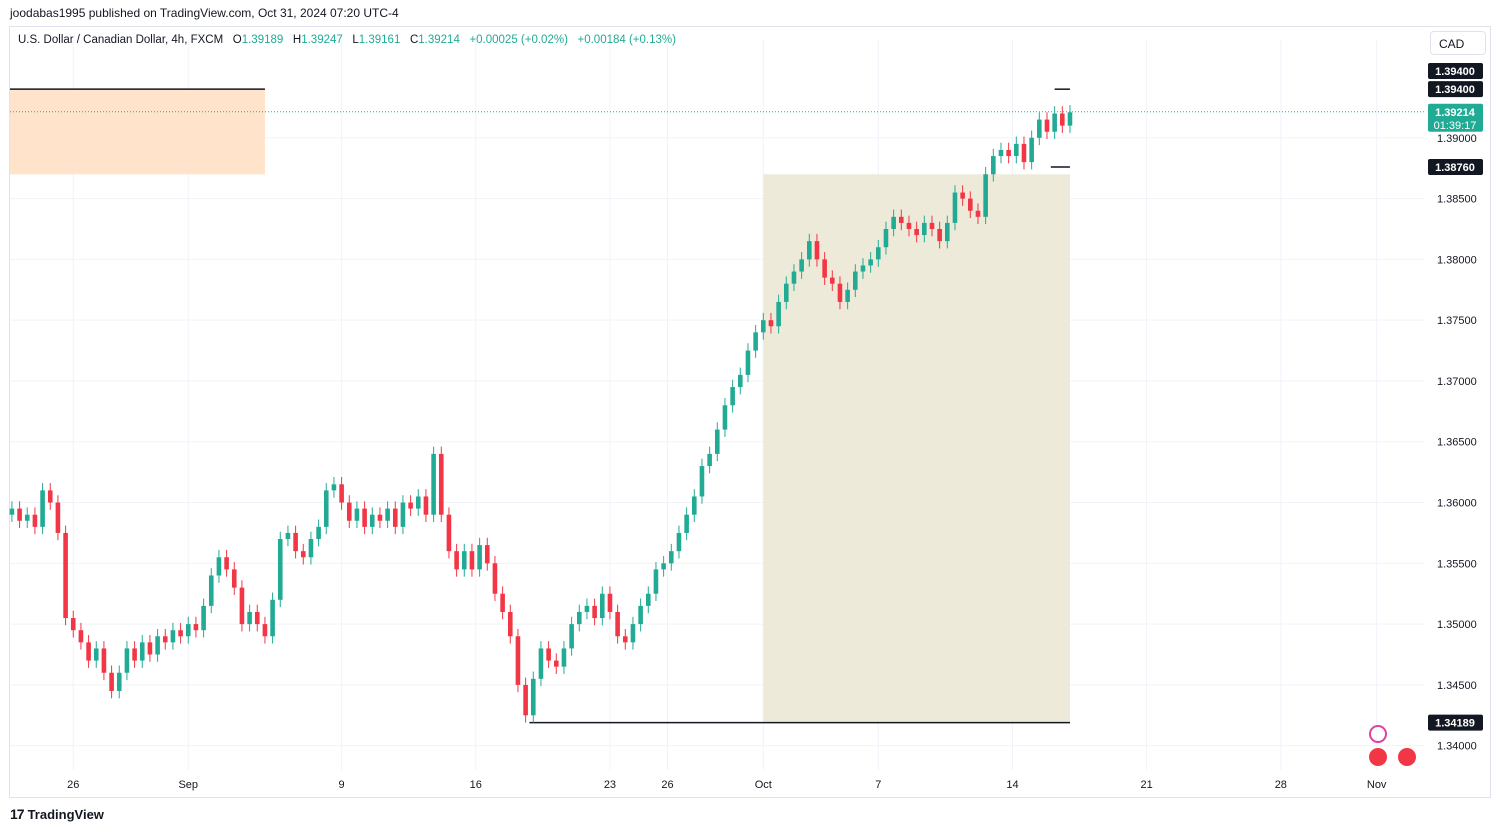 Image resolution: width=1500 pixels, height=832 pixels. What do you see at coordinates (1407, 757) in the screenshot?
I see `us-flag-icon` at bounding box center [1407, 757].